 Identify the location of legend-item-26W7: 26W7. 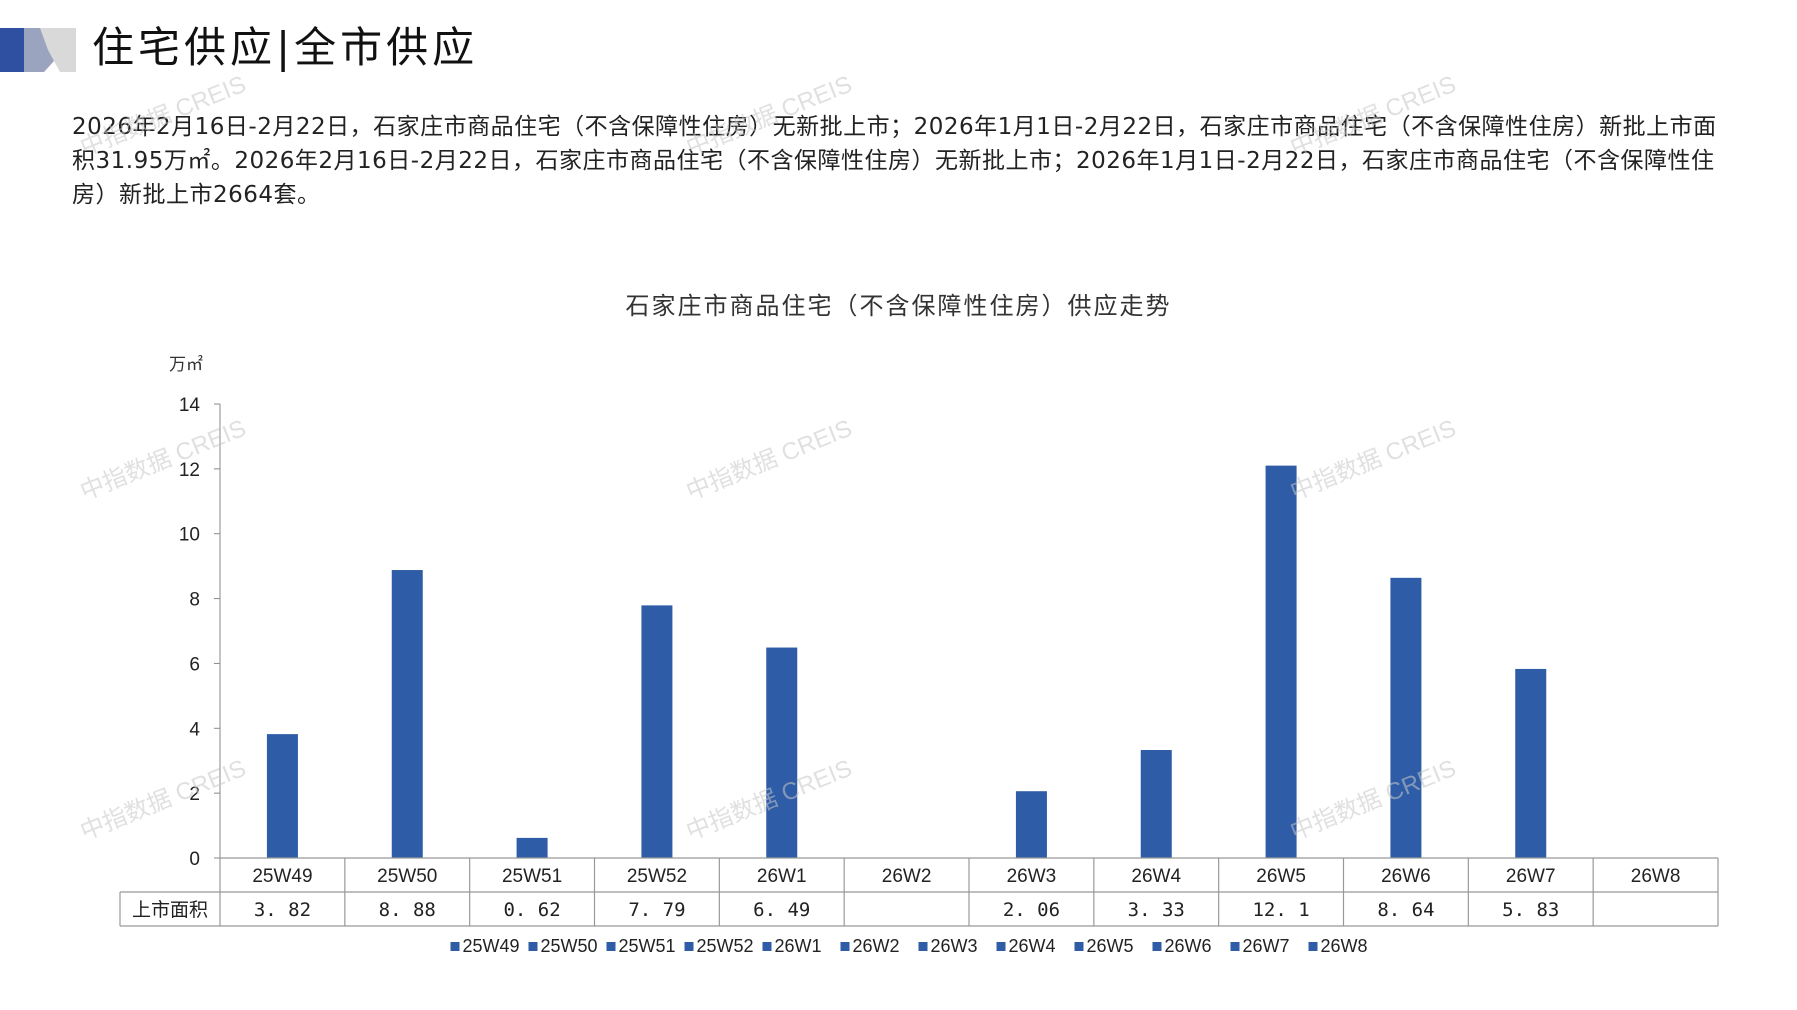
(1266, 946).